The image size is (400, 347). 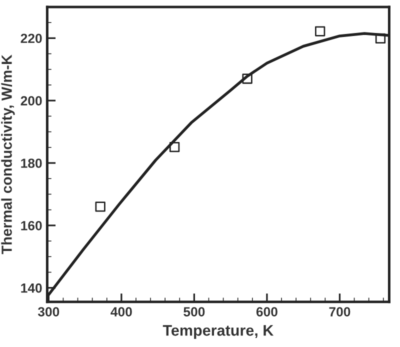 I want to click on y-tick-label: 200, so click(x=31, y=101).